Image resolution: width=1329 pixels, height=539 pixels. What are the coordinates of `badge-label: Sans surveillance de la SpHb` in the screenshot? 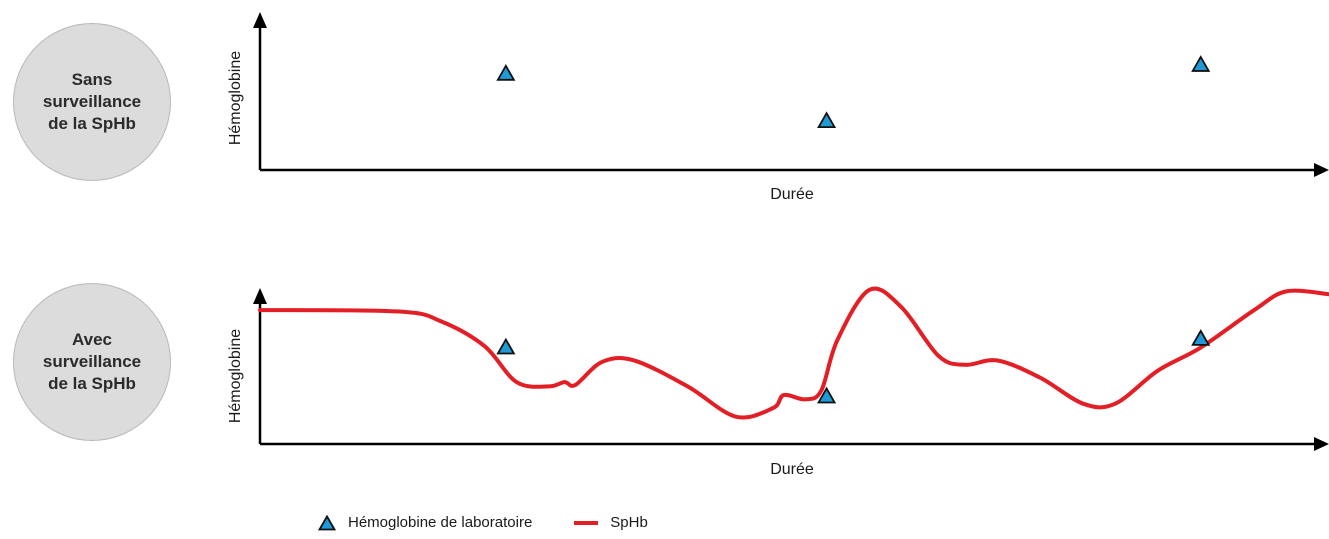 It's located at (92, 101).